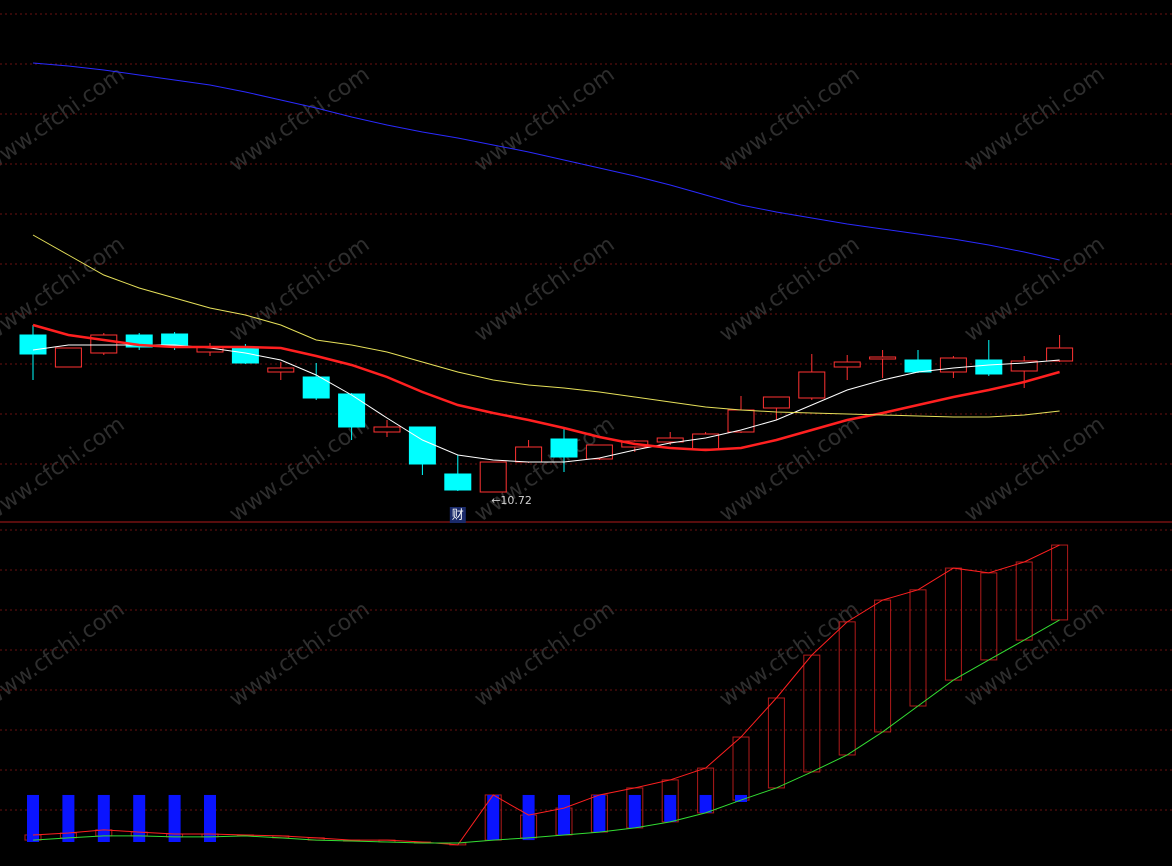 This screenshot has height=866, width=1172. I want to click on low-annotation: ←10.72, so click(511, 500).